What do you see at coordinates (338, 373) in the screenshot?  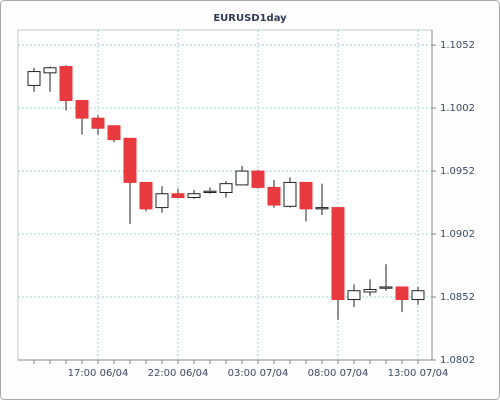 I see `x-tick-label: 08:00 07/04` at bounding box center [338, 373].